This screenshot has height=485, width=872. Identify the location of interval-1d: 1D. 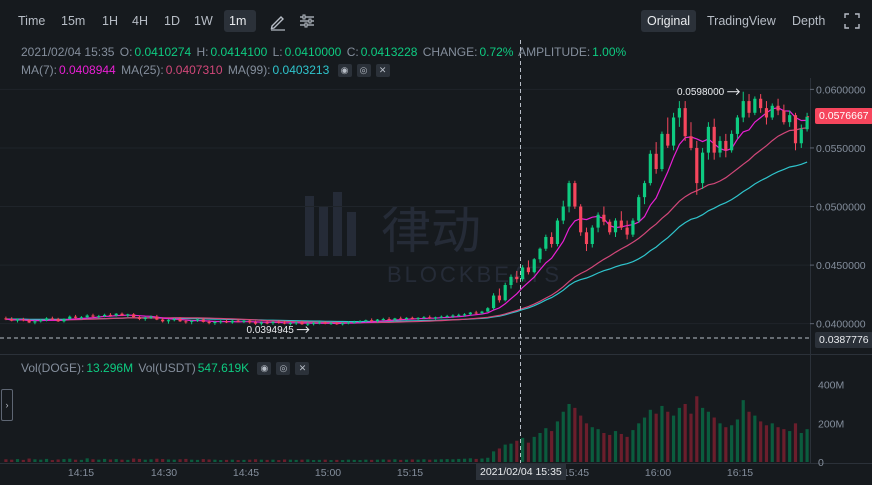
(172, 21).